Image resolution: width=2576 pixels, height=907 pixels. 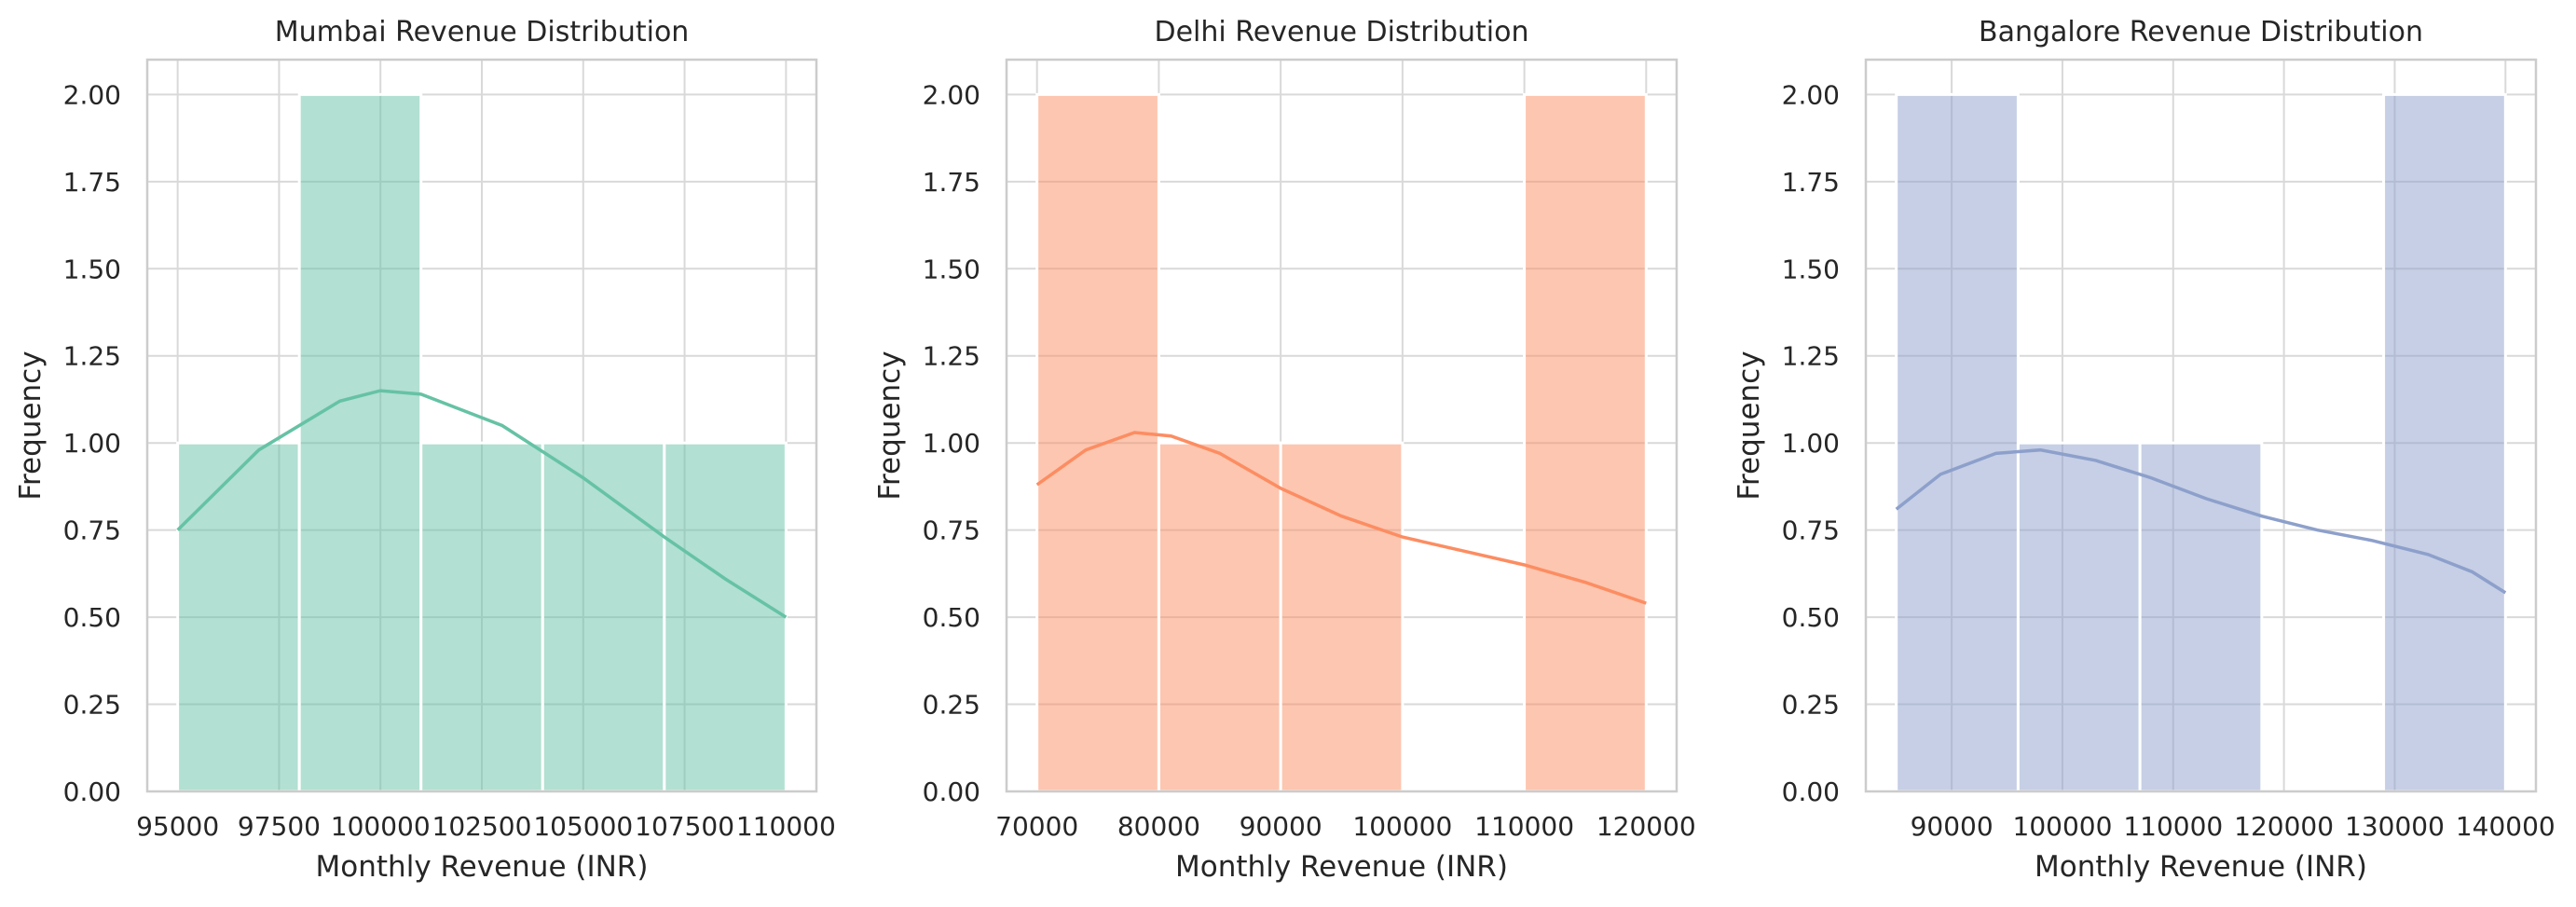 What do you see at coordinates (482, 826) in the screenshot?
I see `x-tick-label: 102500` at bounding box center [482, 826].